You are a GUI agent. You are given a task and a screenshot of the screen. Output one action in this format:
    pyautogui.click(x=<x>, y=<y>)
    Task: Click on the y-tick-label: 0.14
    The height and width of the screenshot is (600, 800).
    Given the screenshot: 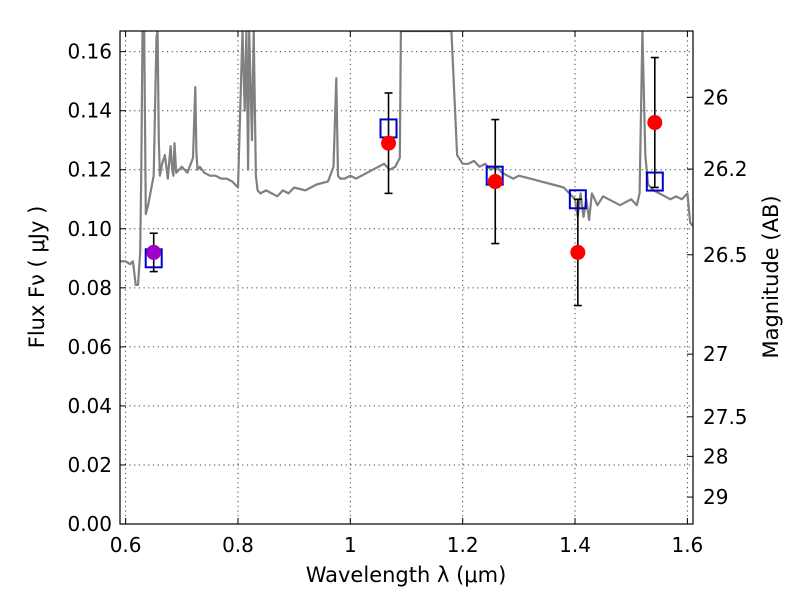 What is the action you would take?
    pyautogui.click(x=89, y=111)
    